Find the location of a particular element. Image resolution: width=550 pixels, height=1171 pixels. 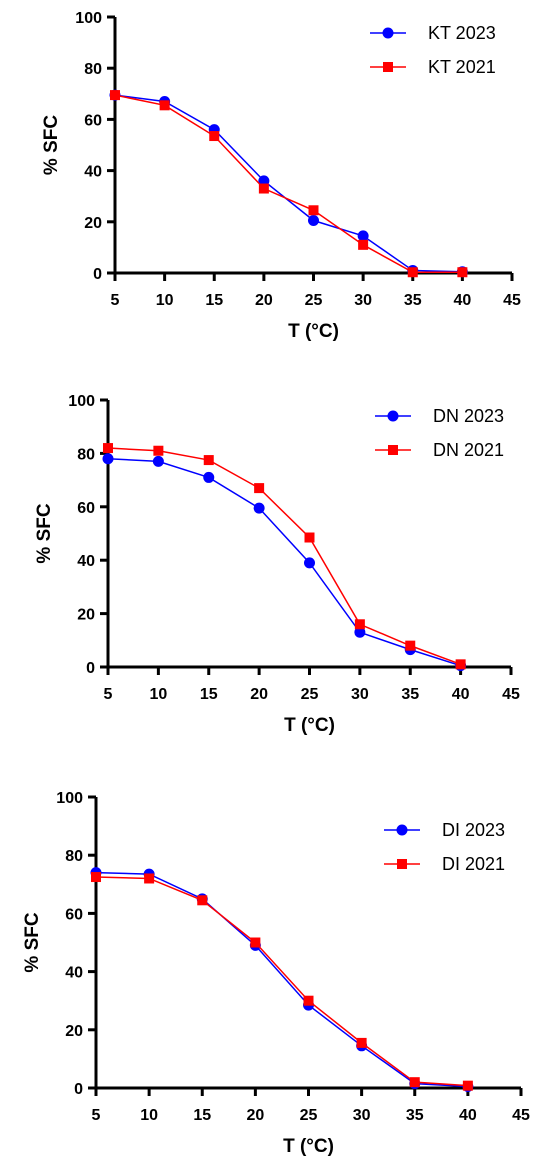

legend-label: DN 2021 is located at coordinates (468, 450).